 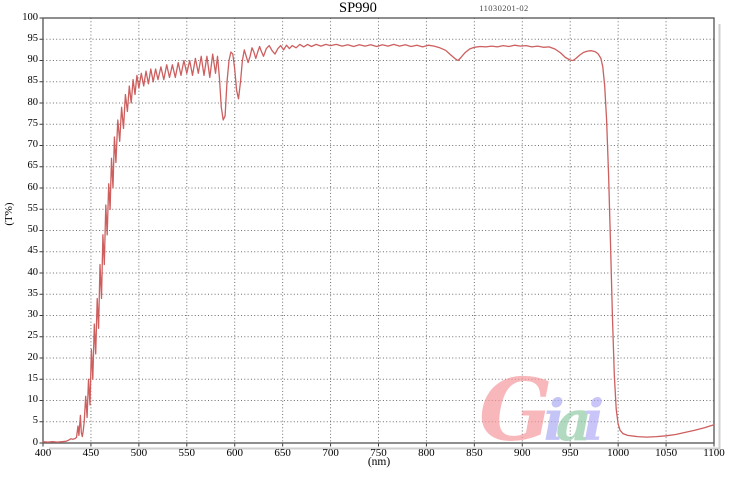 I want to click on x-tick-label: 1000, so click(x=618, y=453).